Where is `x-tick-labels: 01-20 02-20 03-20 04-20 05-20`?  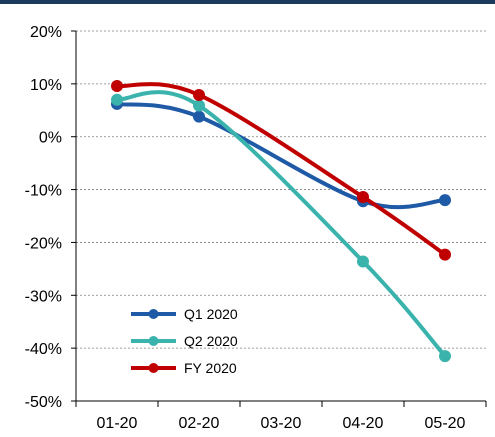 x-tick-labels: 01-20 02-20 03-20 04-20 05-20 is located at coordinates (281, 423).